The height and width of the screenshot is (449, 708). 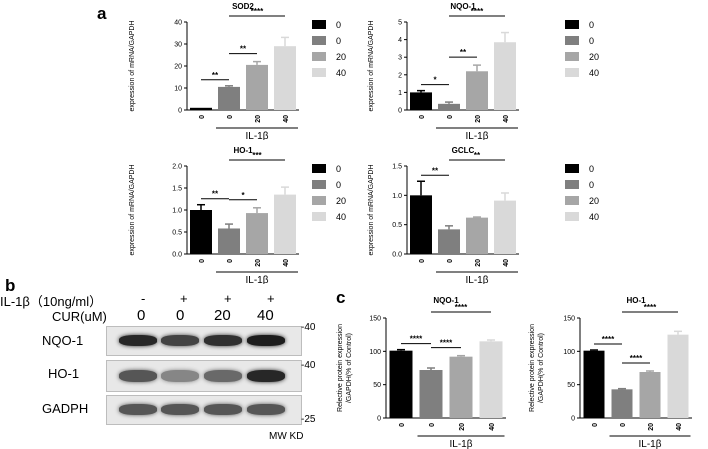 What do you see at coordinates (400, 58) in the screenshot?
I see `y-tick-label: 3` at bounding box center [400, 58].